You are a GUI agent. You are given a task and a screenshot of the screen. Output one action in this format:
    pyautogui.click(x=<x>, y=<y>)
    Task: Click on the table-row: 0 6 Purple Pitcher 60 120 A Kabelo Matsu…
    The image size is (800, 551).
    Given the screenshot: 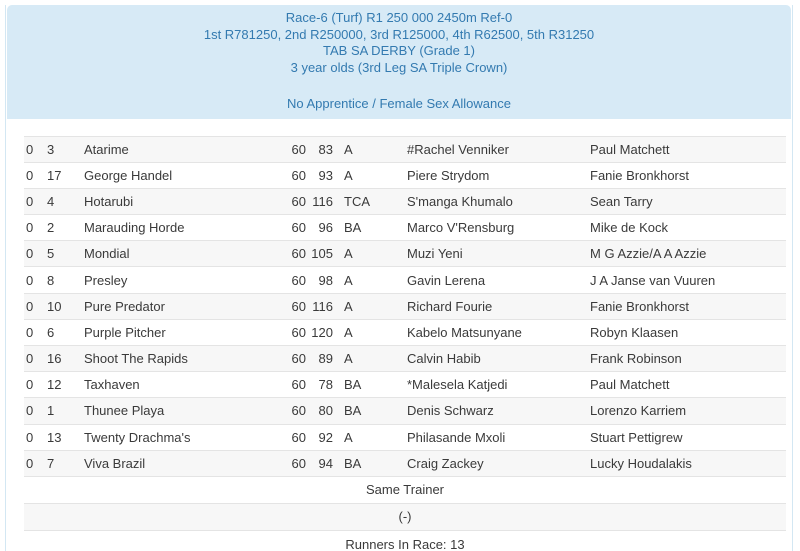 What is the action you would take?
    pyautogui.click(x=405, y=332)
    